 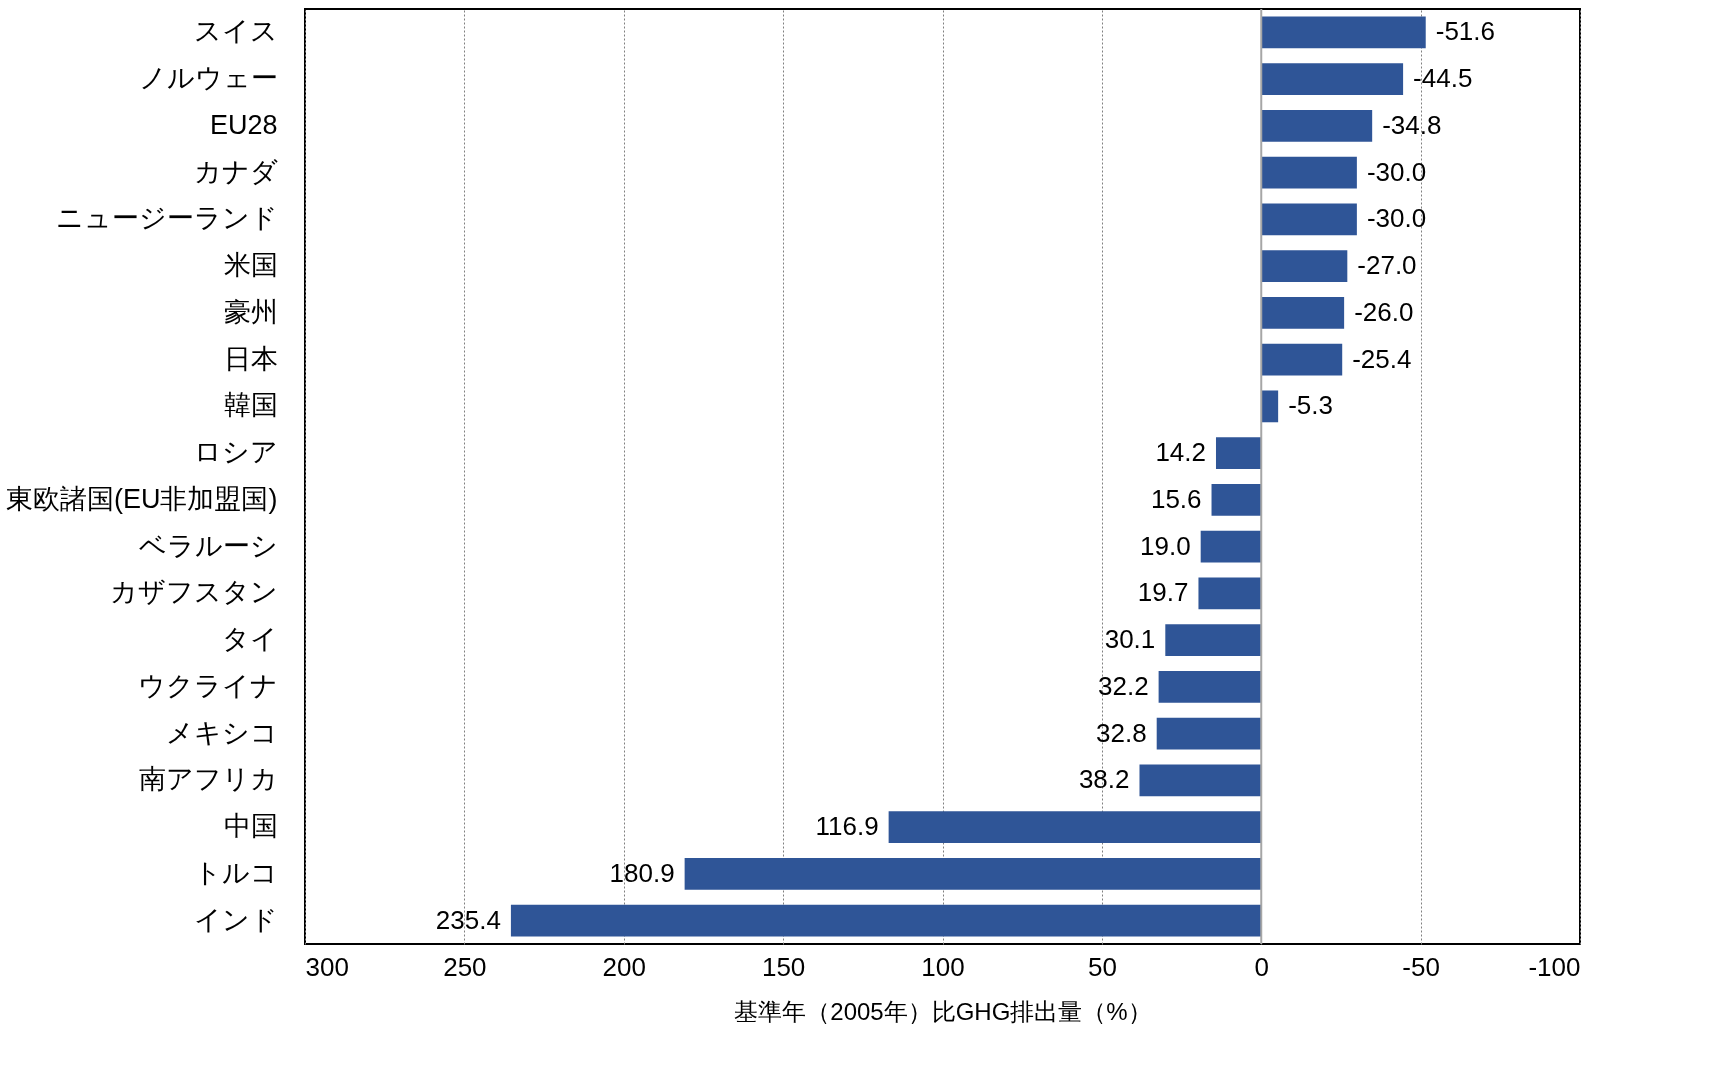 What do you see at coordinates (250, 311) in the screenshot?
I see `y-tick-label: 豪州` at bounding box center [250, 311].